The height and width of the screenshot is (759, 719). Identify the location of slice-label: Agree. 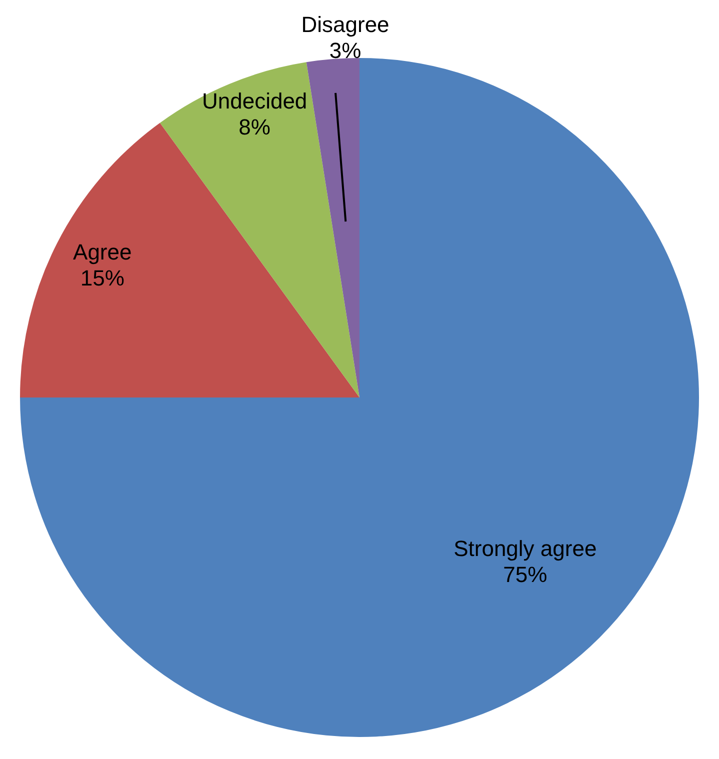
(102, 252).